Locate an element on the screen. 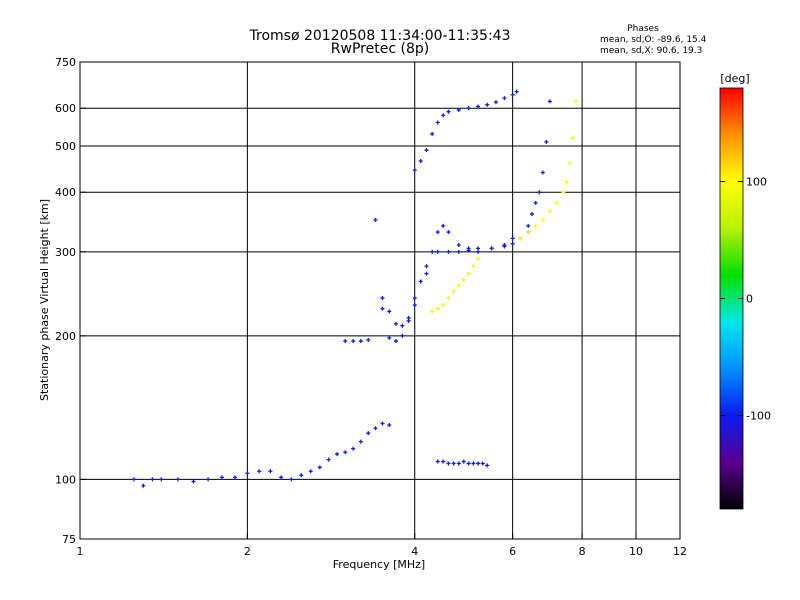 Image resolution: width=800 pixels, height=600 pixels. x-tick-label: 6 is located at coordinates (512, 551).